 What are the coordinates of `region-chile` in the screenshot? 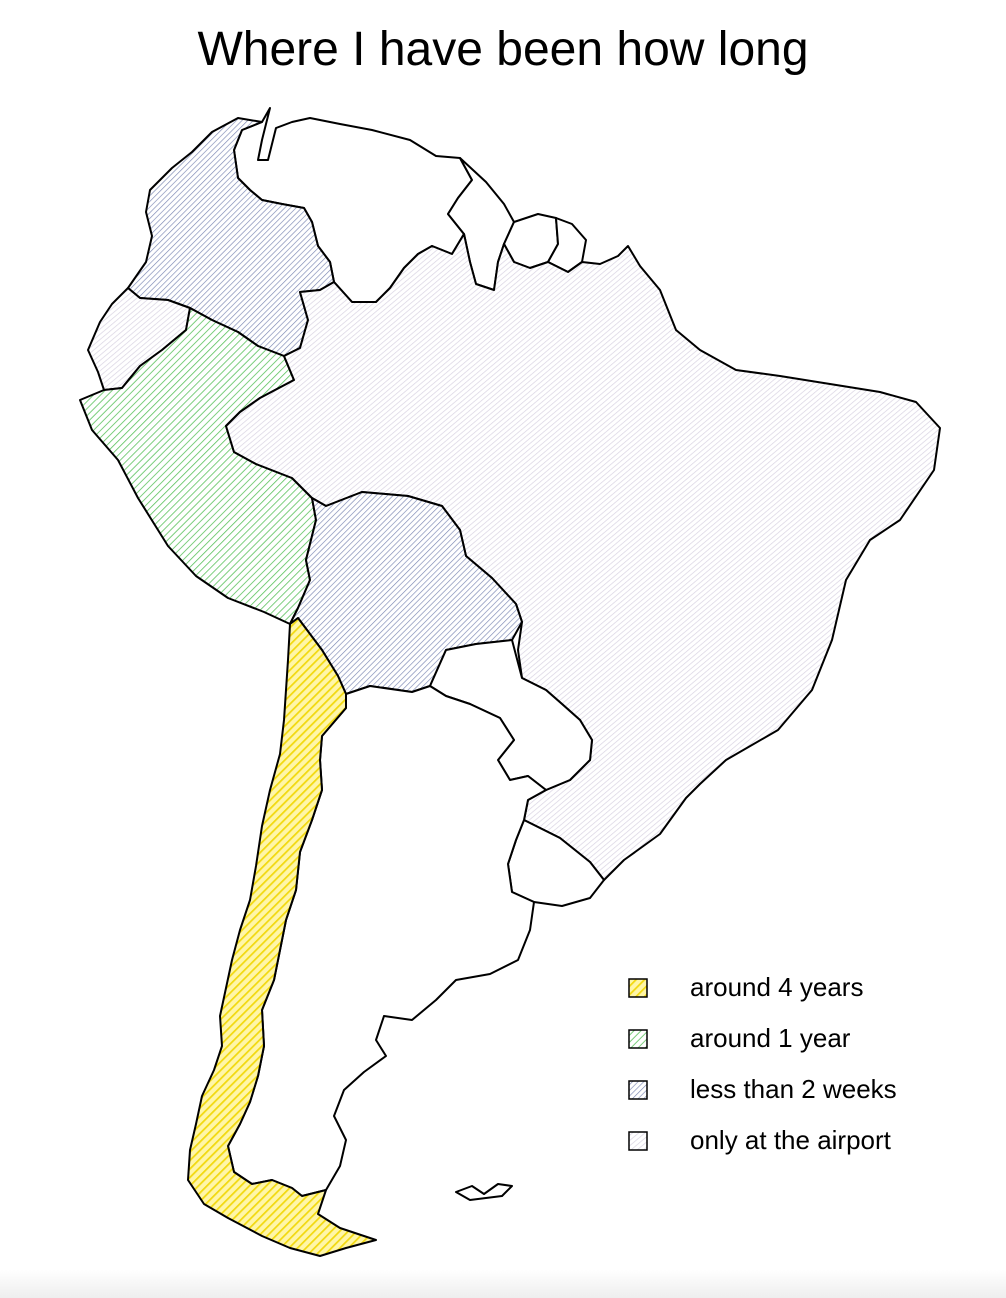 It's located at (282, 937).